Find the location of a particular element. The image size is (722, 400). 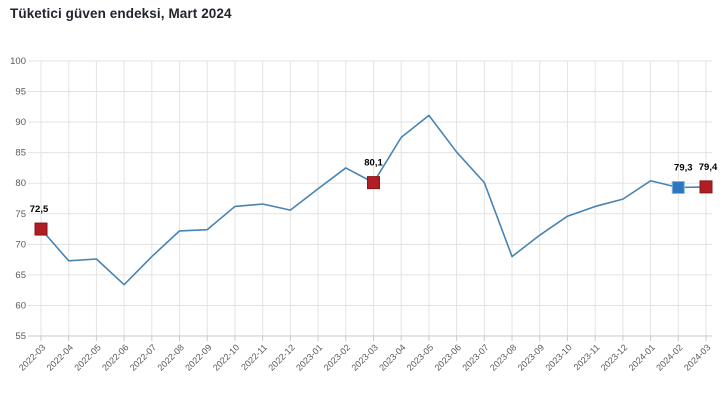

x-axis-label: 2023-12 is located at coordinates (614, 357).